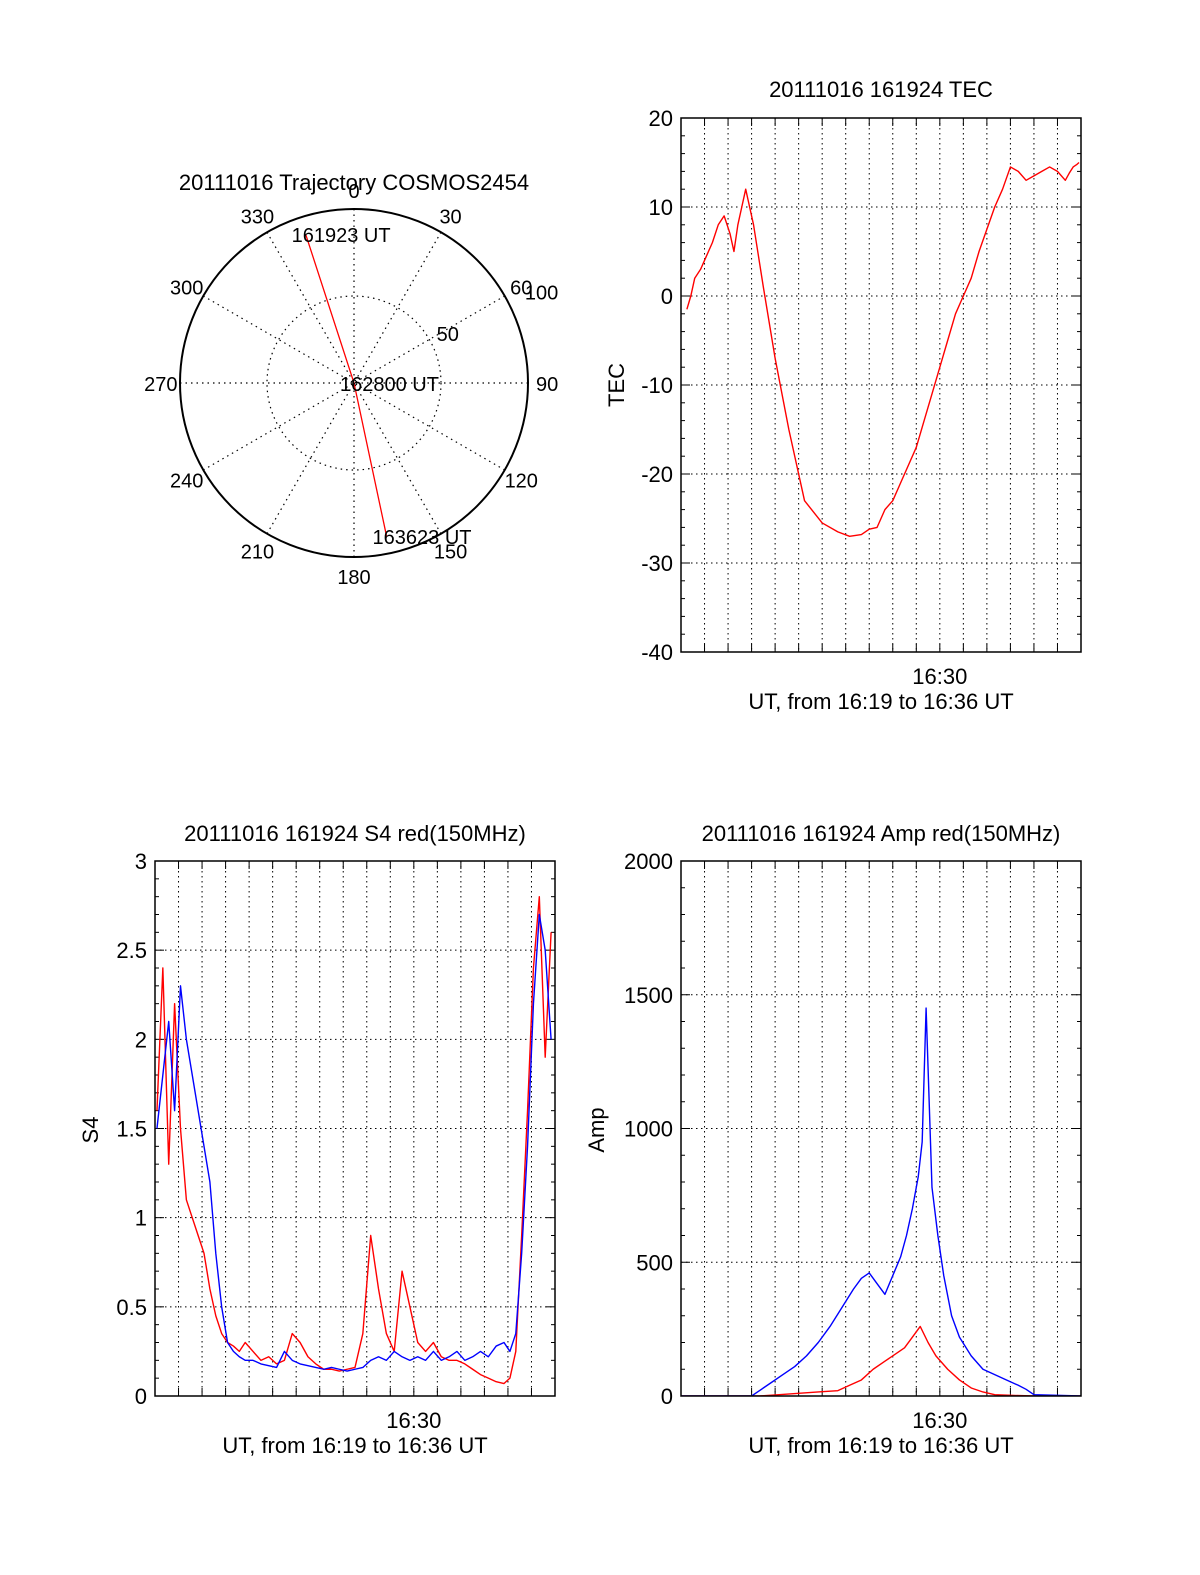 The height and width of the screenshot is (1575, 1200). Describe the element at coordinates (654, 1262) in the screenshot. I see `y-tick-label: 500` at that location.